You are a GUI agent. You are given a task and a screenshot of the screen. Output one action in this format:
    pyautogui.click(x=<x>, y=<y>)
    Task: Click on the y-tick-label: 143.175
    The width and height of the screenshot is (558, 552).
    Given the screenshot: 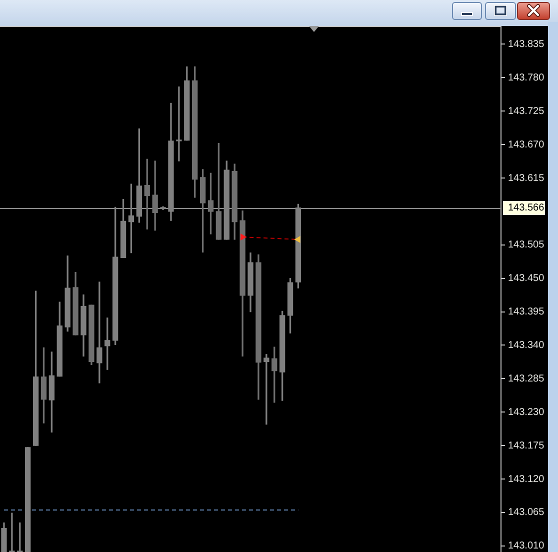 What is the action you would take?
    pyautogui.click(x=526, y=446)
    